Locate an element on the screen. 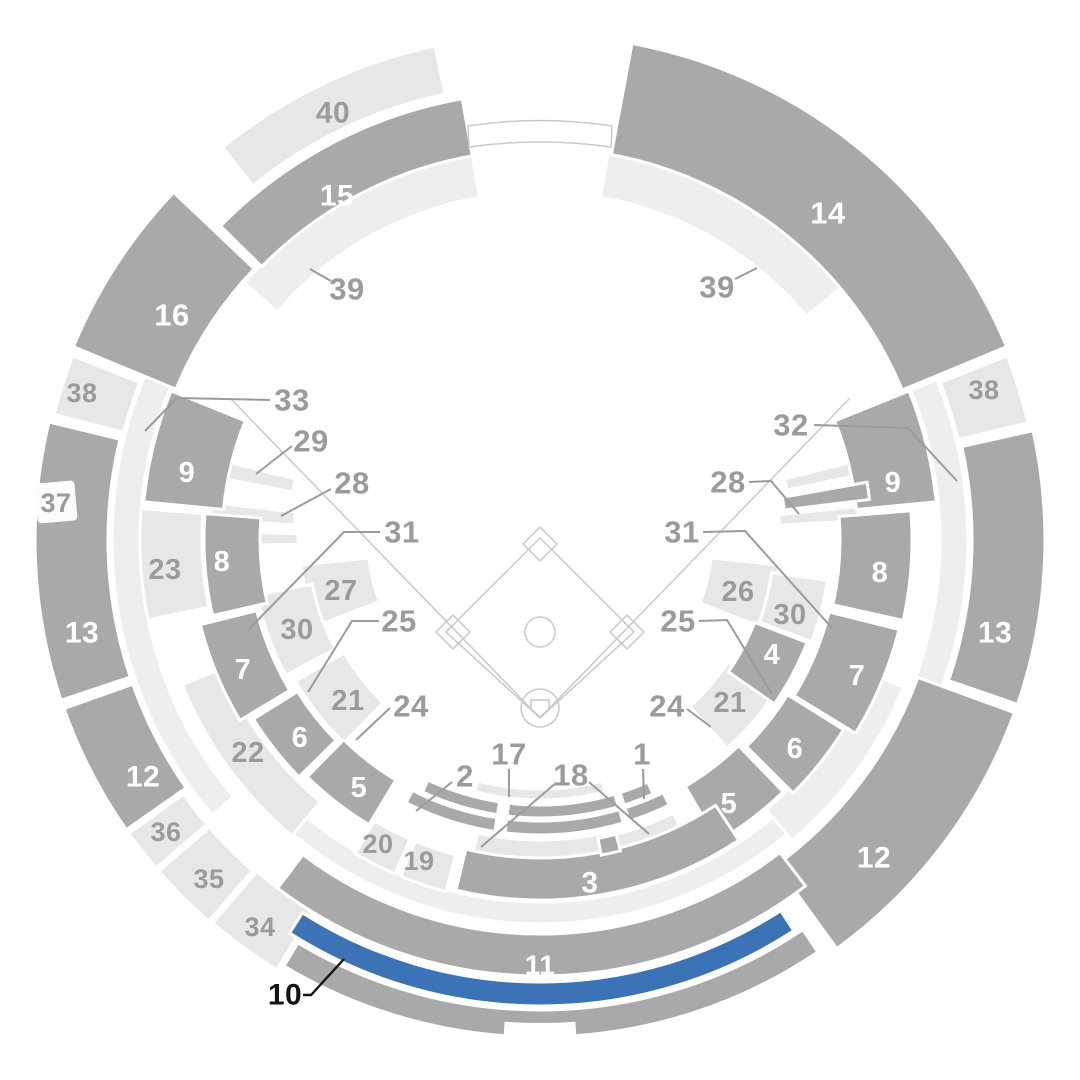  infield-diamond is located at coordinates (540, 628).